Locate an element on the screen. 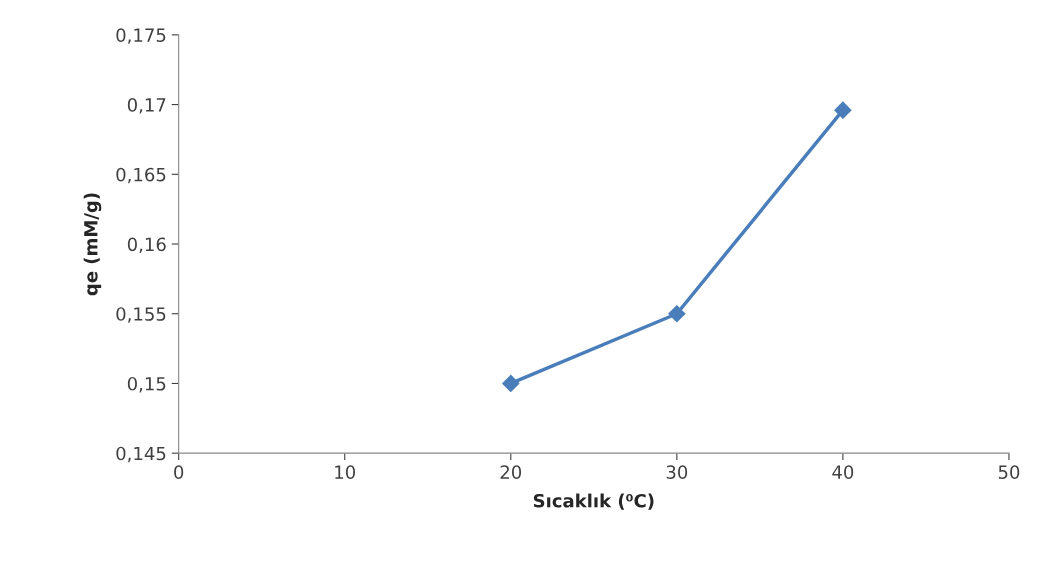 Image resolution: width=1051 pixels, height=581 pixels. x-tick-label: 30 is located at coordinates (677, 472).